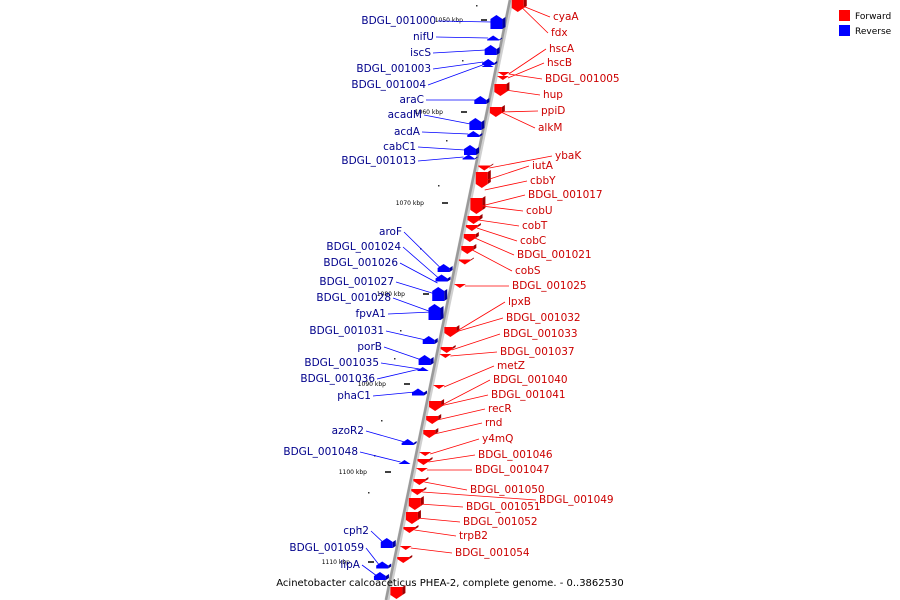  Describe the element at coordinates (354, 396) in the screenshot. I see `reverse-gene-label: phaC1` at that location.